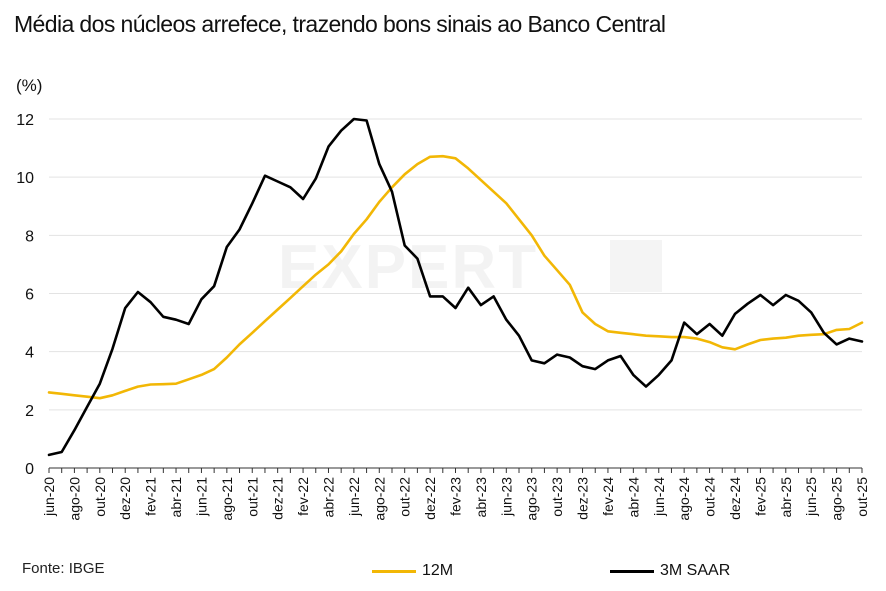 The width and height of the screenshot is (886, 591). What do you see at coordinates (811, 497) in the screenshot?
I see `x-tick-label: jun-25` at bounding box center [811, 497].